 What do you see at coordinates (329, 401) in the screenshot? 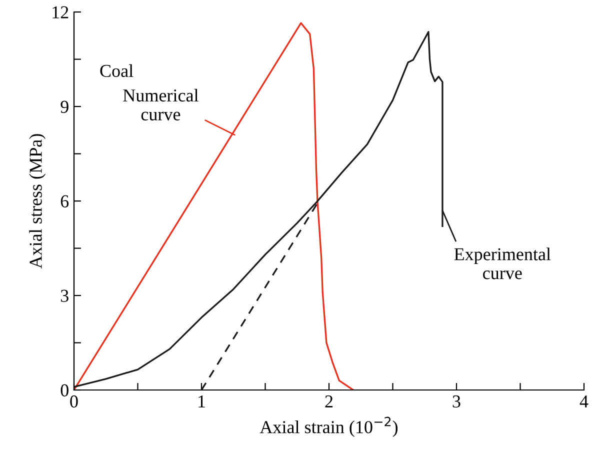
I see `x-tick-label: 2` at bounding box center [329, 401].